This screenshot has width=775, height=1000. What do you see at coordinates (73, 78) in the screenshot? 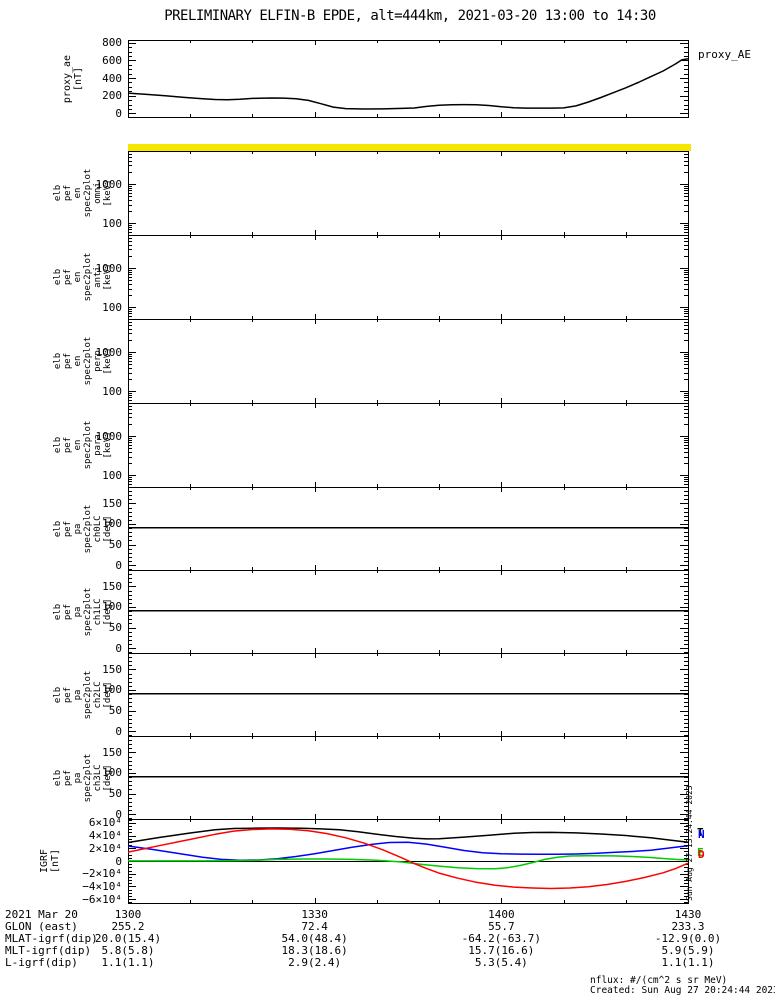
I see `panel-ylabel-text: proxy_ae [nT]` at bounding box center [73, 78].